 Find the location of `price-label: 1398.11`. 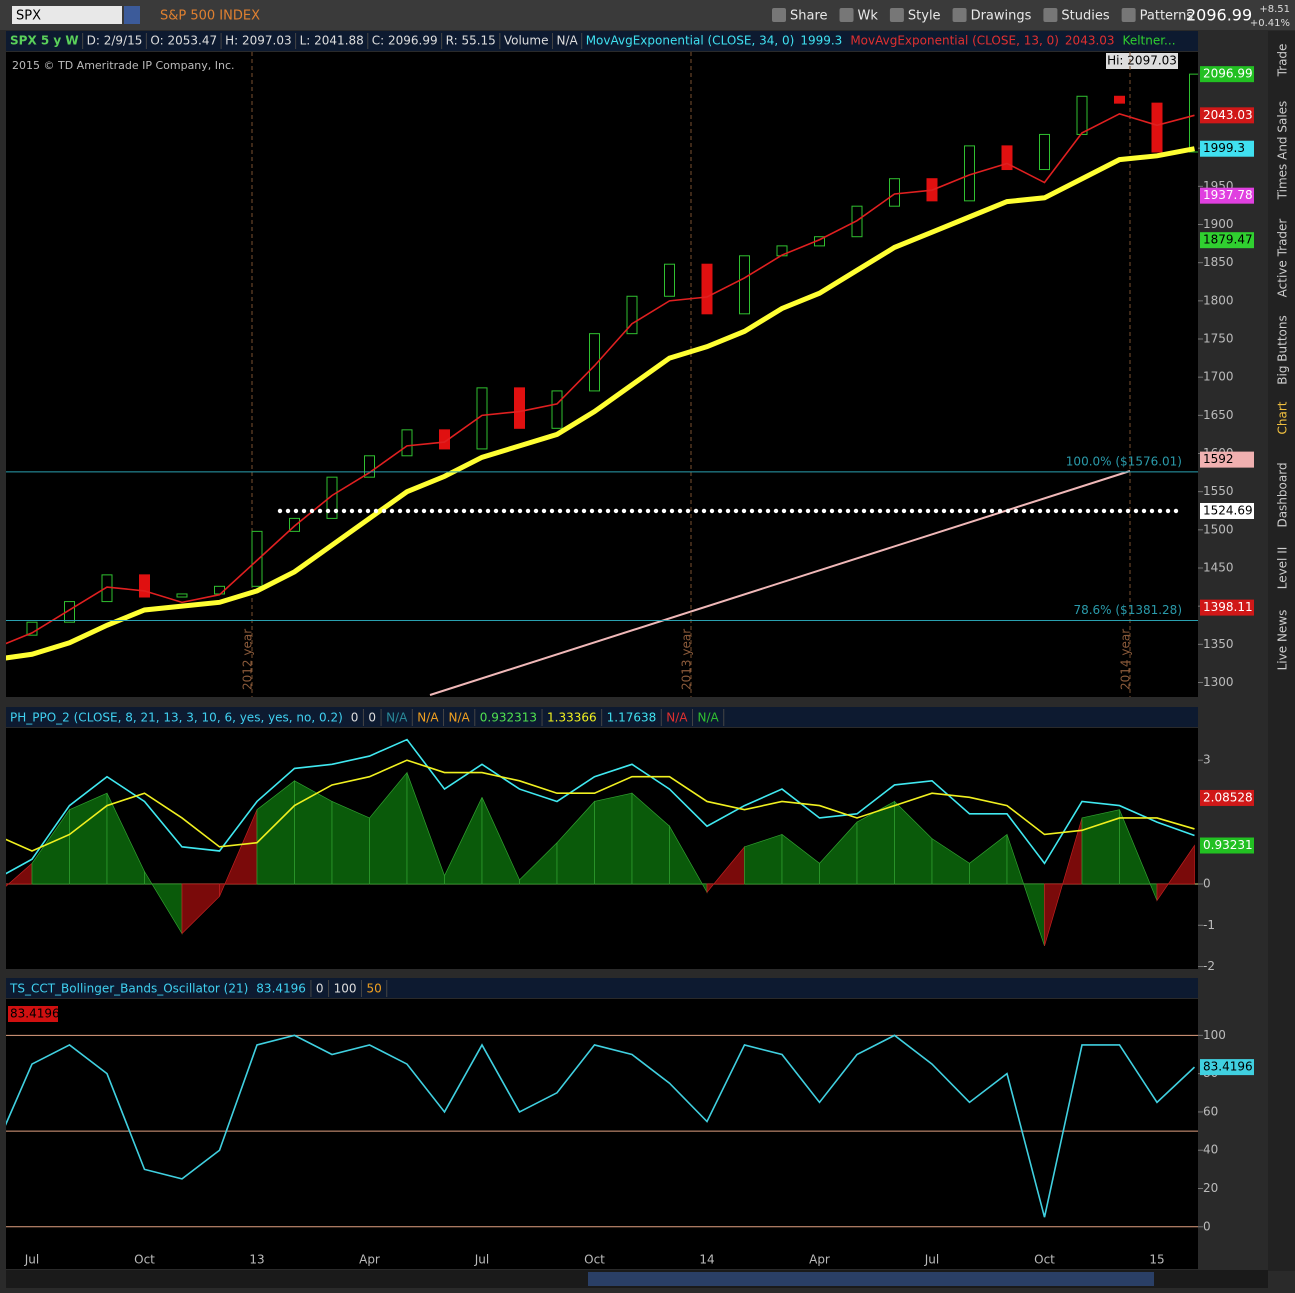

price-label: 1398.11 is located at coordinates (1228, 607).